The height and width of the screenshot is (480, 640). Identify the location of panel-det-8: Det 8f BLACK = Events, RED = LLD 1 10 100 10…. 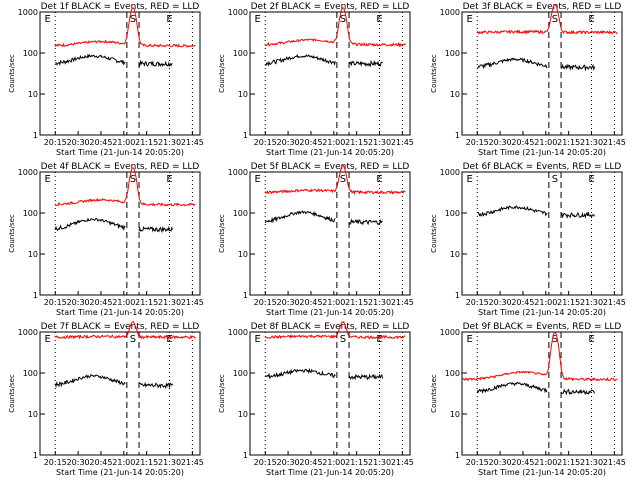
(316, 399).